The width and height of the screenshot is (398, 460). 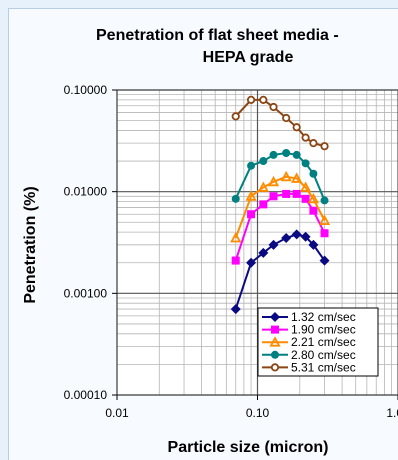 I want to click on chart-subtitle: HEPA grade, so click(x=248, y=57).